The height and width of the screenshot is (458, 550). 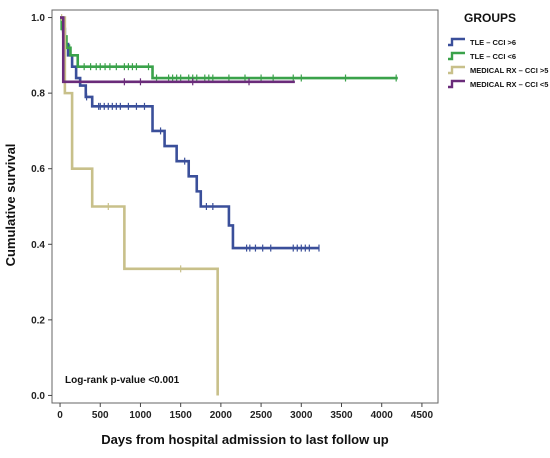 What do you see at coordinates (100, 415) in the screenshot?
I see `x-tick-label: 500` at bounding box center [100, 415].